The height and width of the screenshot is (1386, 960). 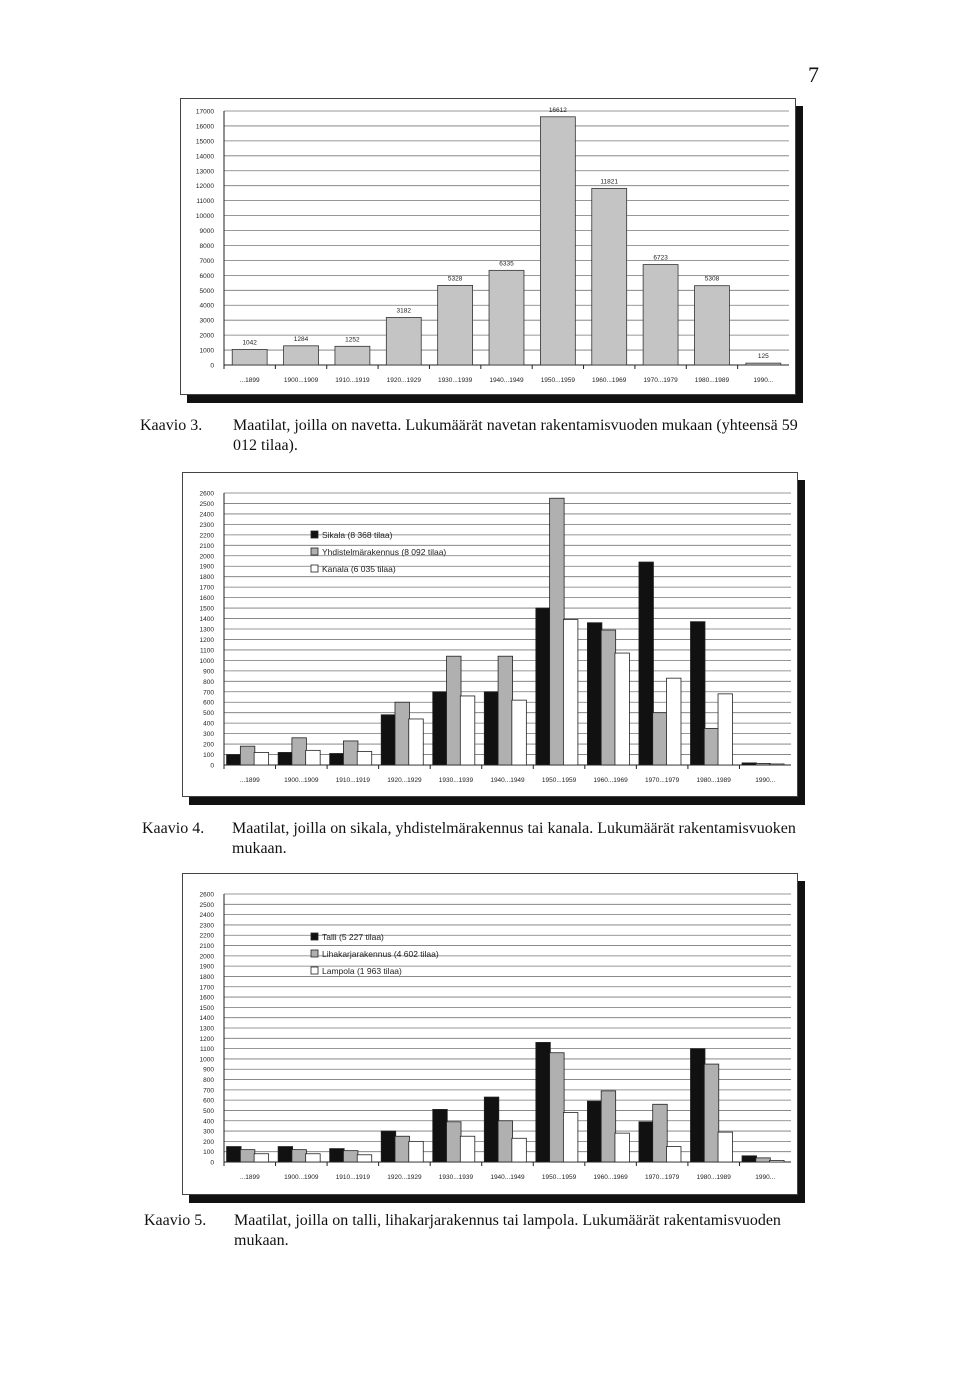 What do you see at coordinates (207, 261) in the screenshot?
I see `y-tick-label: 7000` at bounding box center [207, 261].